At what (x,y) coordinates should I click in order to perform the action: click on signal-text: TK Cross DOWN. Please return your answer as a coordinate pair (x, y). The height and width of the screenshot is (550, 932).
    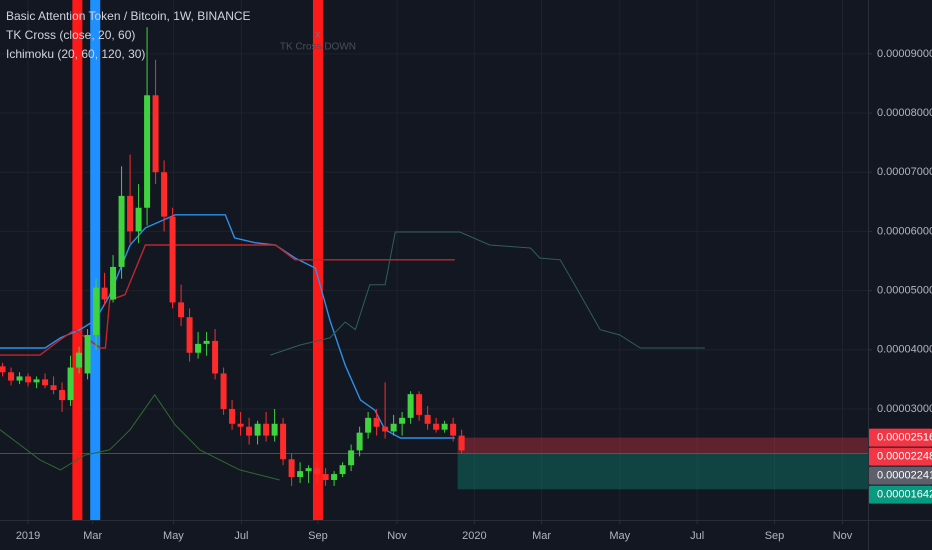
    Looking at the image, I should click on (318, 47).